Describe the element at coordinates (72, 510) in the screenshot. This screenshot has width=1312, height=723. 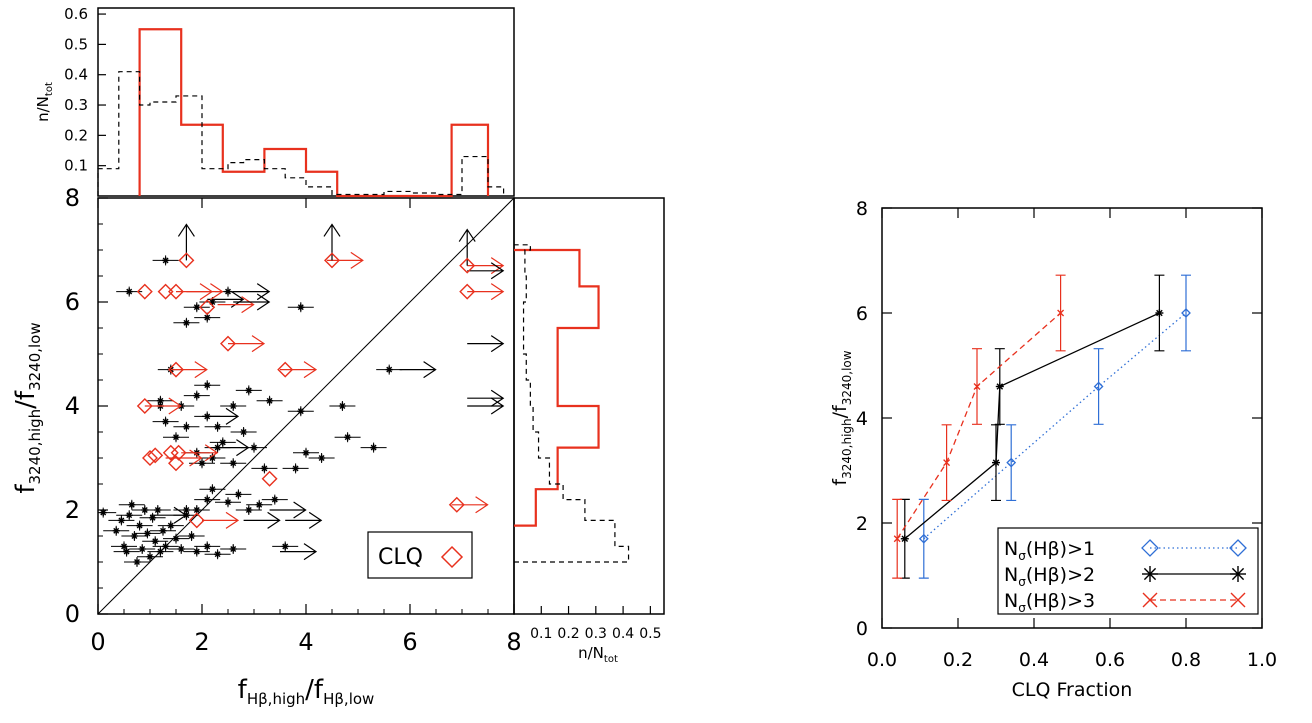
I see `scatter-y-tick-label: 2` at that location.